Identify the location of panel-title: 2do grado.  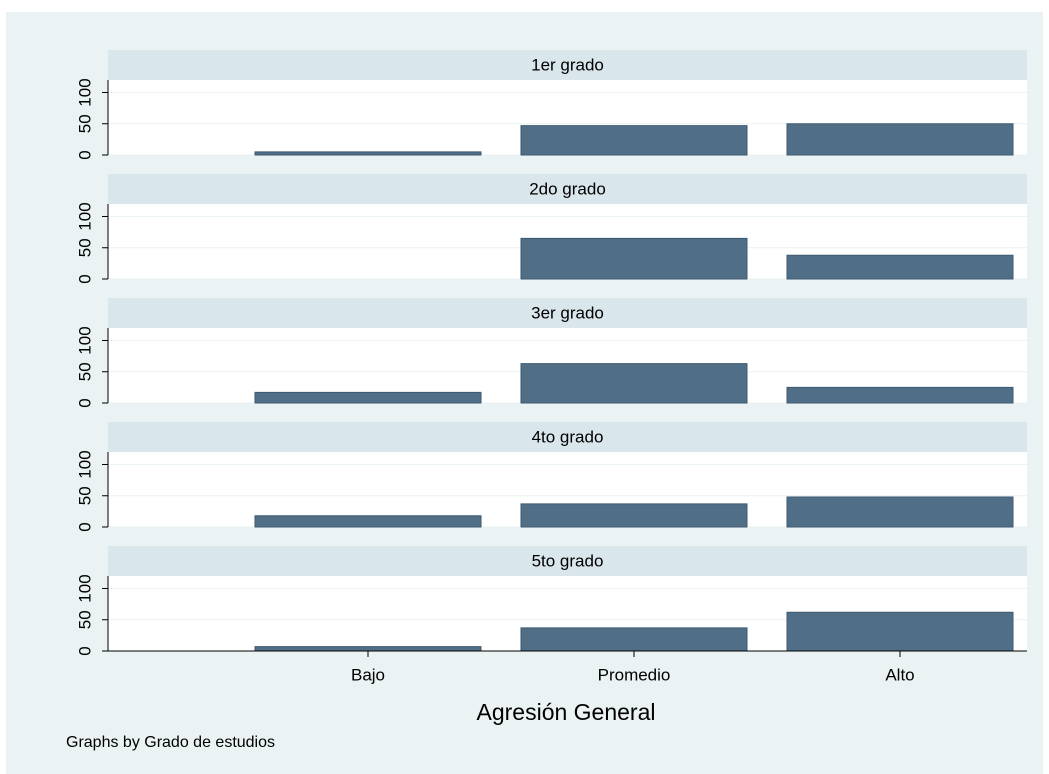
(567, 188).